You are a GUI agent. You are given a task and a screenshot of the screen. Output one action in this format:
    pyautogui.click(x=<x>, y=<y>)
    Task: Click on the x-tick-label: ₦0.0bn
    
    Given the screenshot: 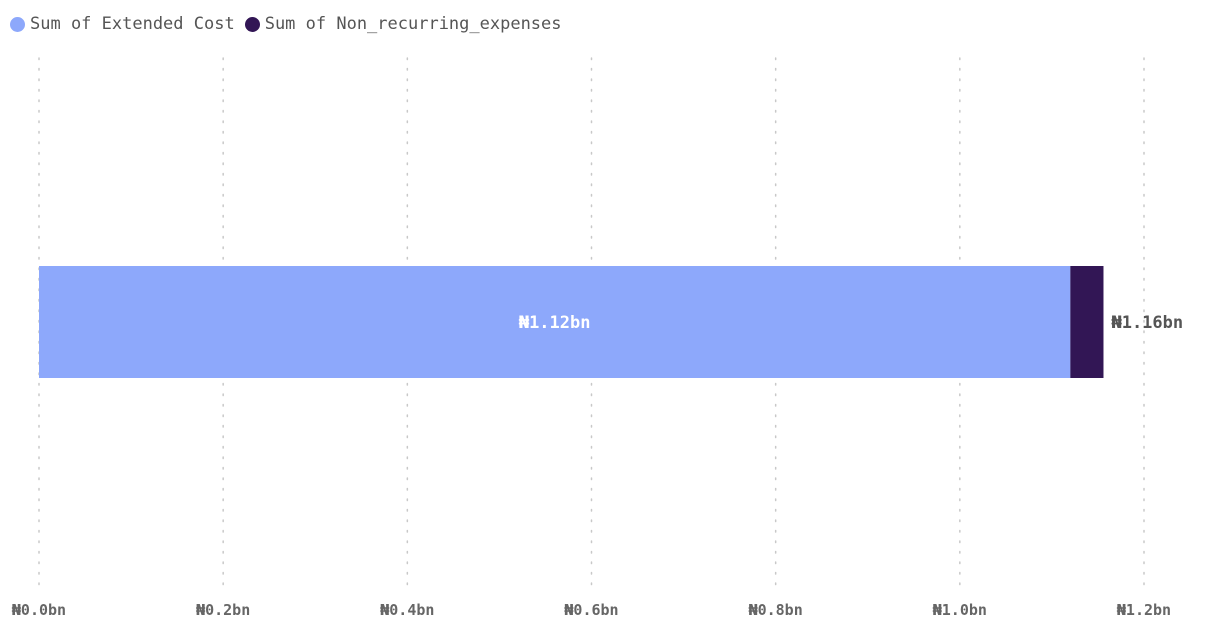 What is the action you would take?
    pyautogui.click(x=39, y=610)
    